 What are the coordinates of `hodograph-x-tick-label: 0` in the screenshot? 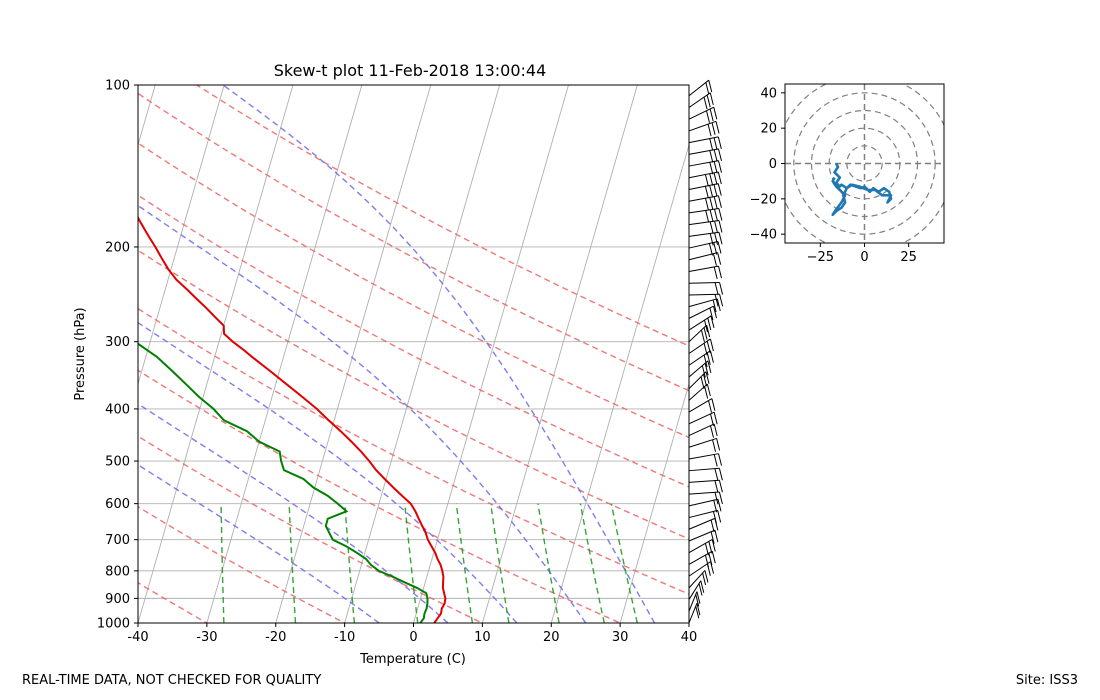 It's located at (864, 257).